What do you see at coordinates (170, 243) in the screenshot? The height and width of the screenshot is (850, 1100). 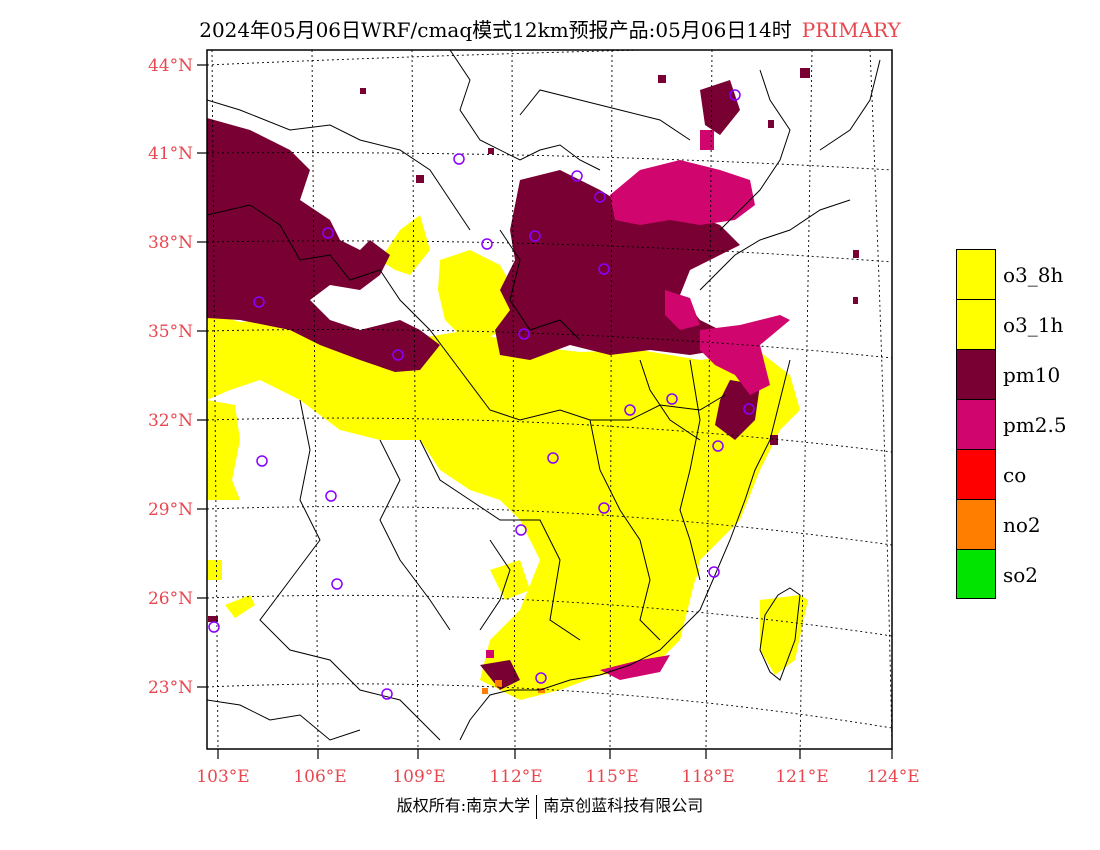 I see `lat-label: 38°N` at bounding box center [170, 243].